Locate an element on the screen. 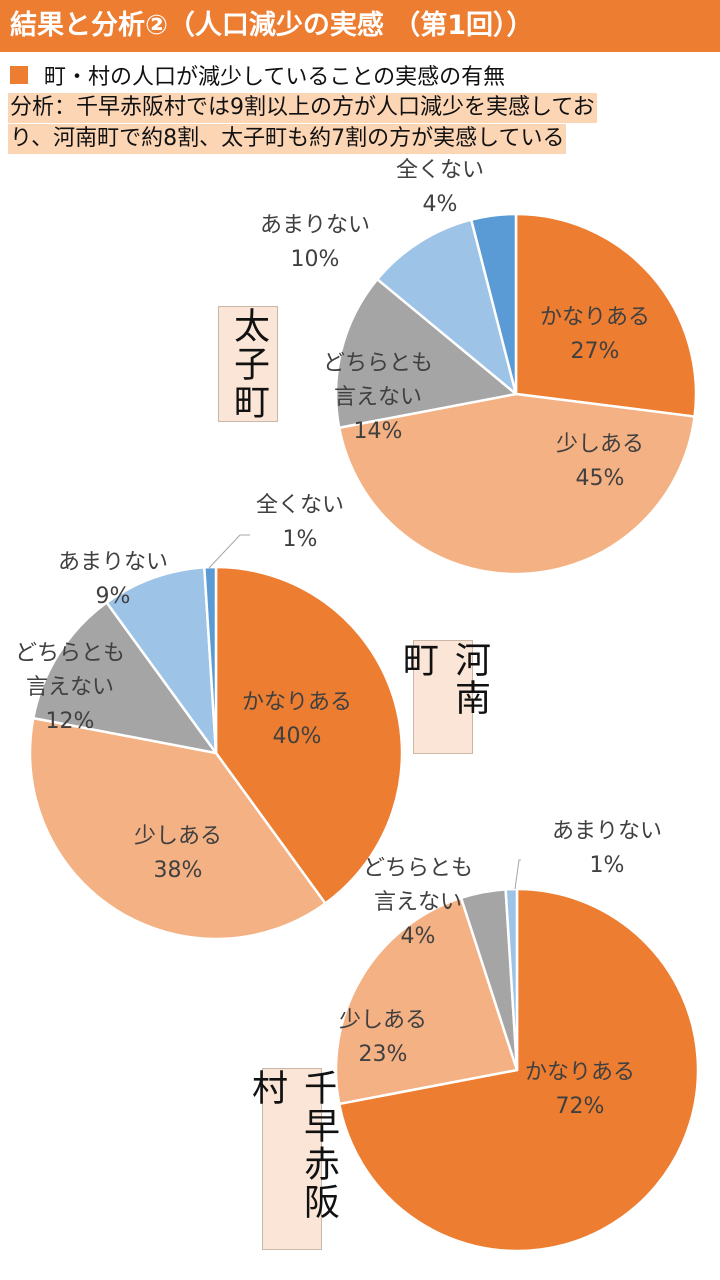  analysis-text-line-2: り、河南町で約8割、太子町も約7割の方が実感している is located at coordinates (287, 139).